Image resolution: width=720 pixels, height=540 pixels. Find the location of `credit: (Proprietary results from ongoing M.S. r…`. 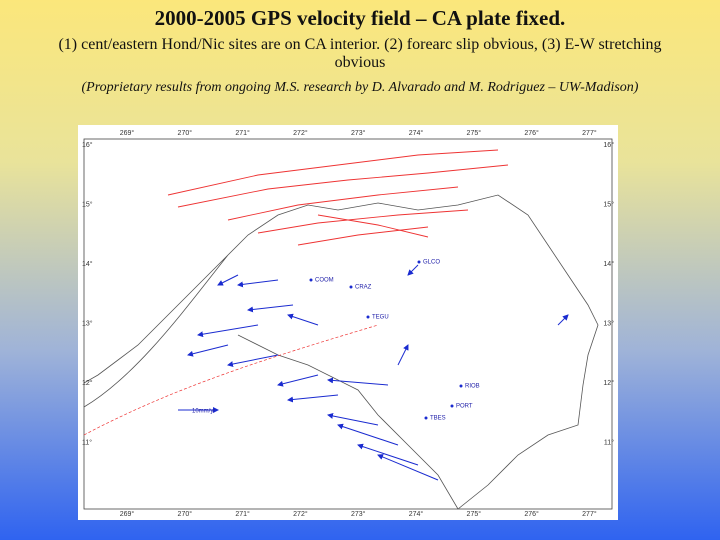

credit: (Proprietary results from ongoing M.S. r… is located at coordinates (360, 87).